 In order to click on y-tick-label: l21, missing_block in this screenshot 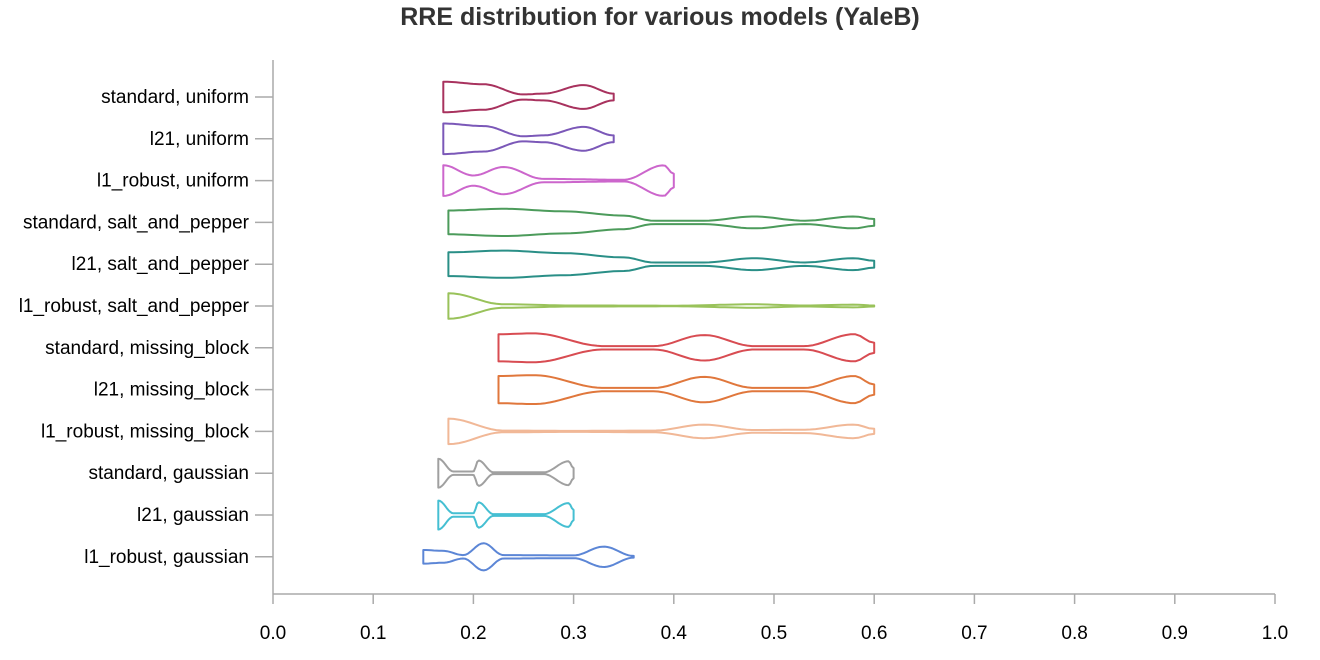, I will do `click(172, 390)`.